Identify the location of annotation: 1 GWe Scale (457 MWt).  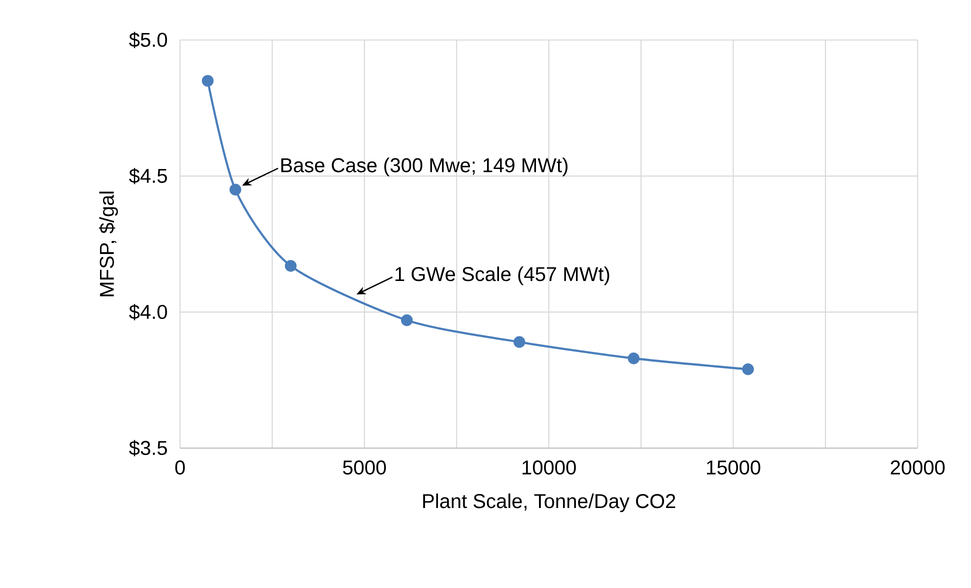
(503, 276).